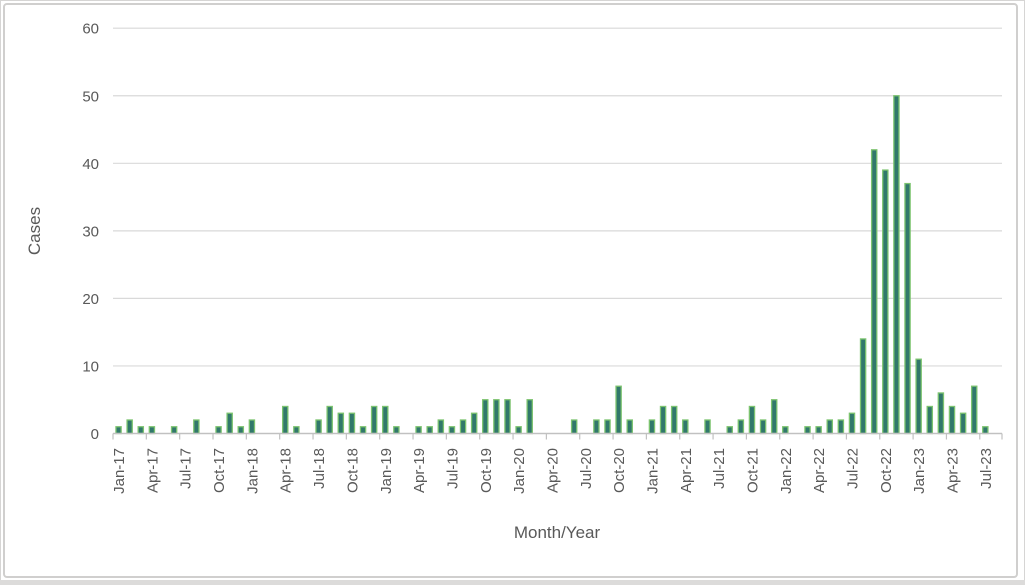 The image size is (1025, 585). I want to click on x-tick-label: Jan-17, so click(119, 471).